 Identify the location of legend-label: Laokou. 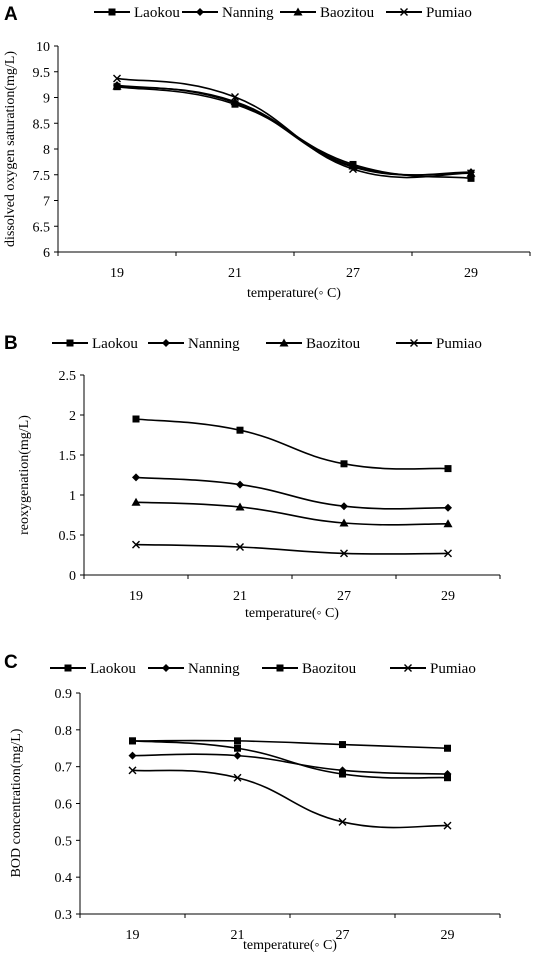
(157, 13).